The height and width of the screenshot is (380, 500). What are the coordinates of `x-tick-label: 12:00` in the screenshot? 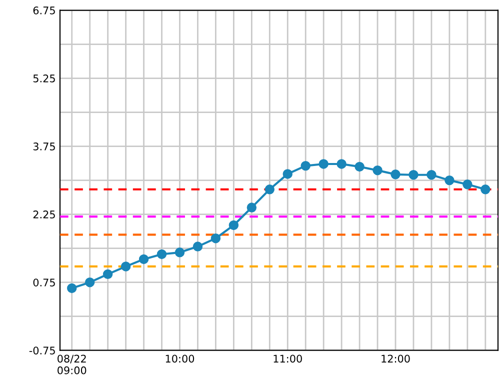 It's located at (396, 358).